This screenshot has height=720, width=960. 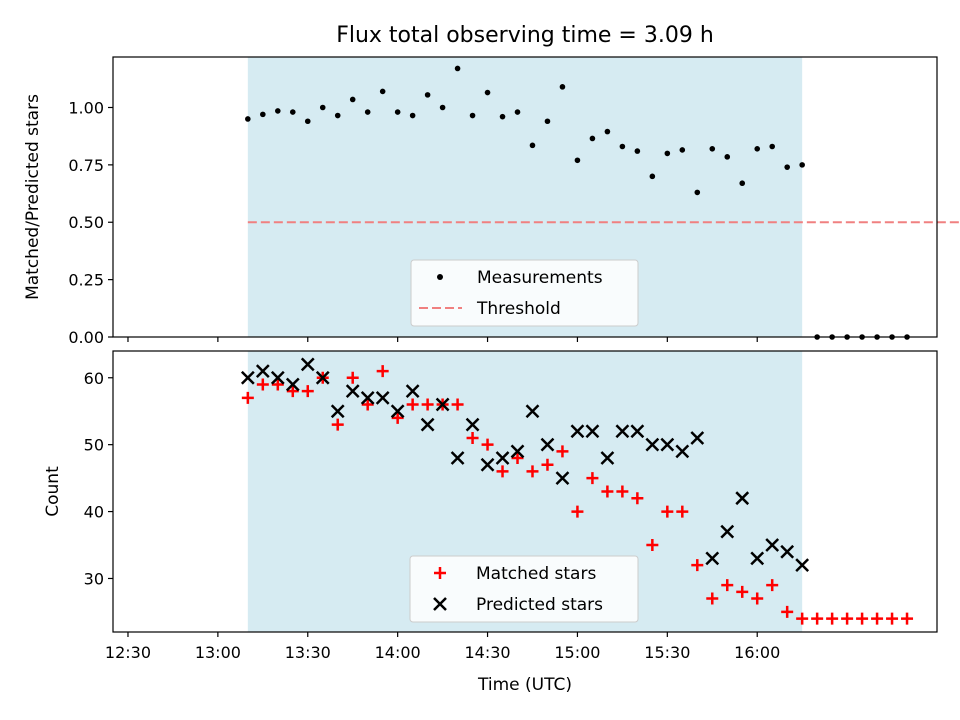 What do you see at coordinates (540, 278) in the screenshot?
I see `legend-measurements-label: Measurements` at bounding box center [540, 278].